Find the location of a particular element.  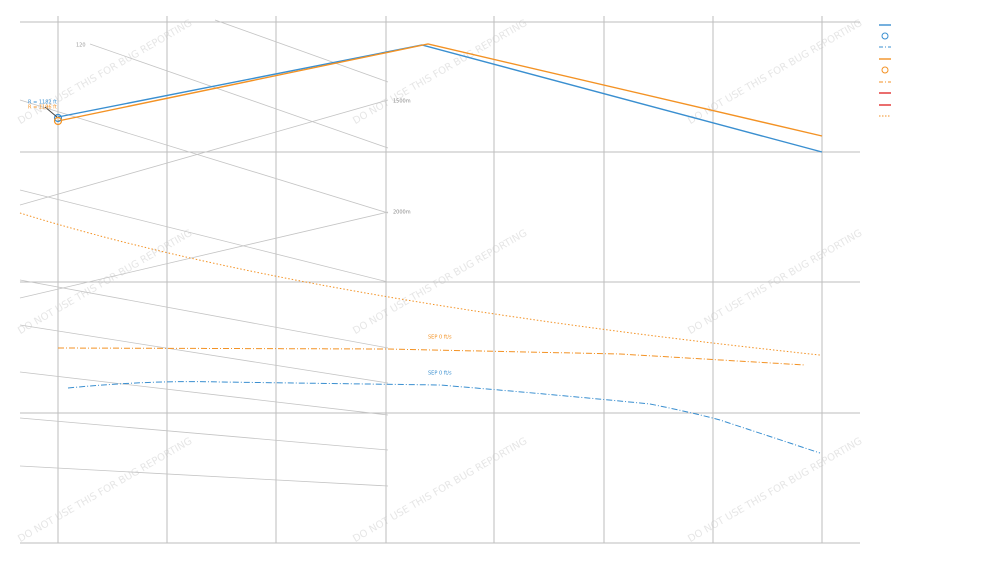

orange-marker is located at coordinates (58, 121).